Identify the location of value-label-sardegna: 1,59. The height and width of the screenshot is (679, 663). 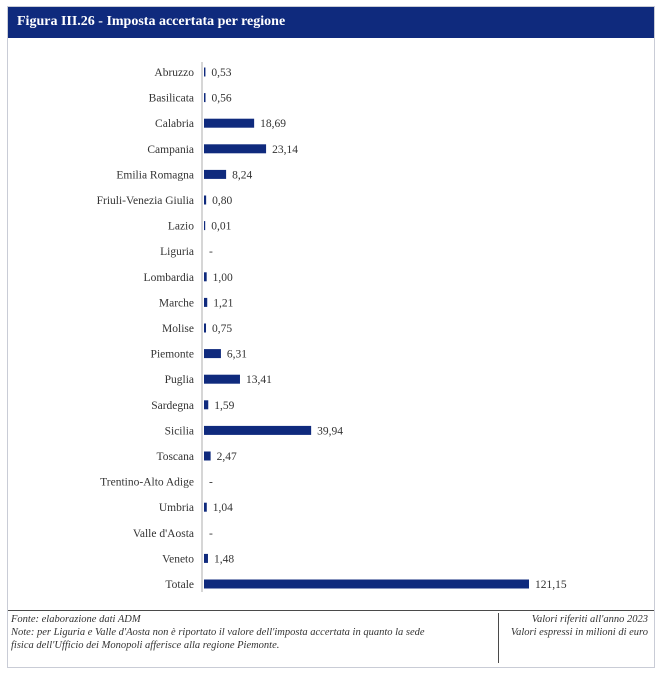
(224, 406).